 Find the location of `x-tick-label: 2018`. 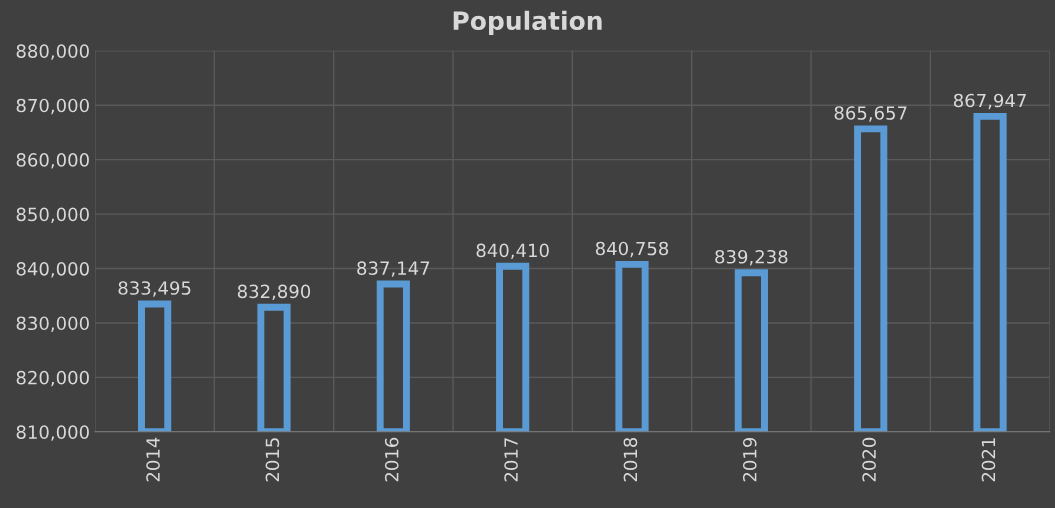

x-tick-label: 2018 is located at coordinates (630, 459).